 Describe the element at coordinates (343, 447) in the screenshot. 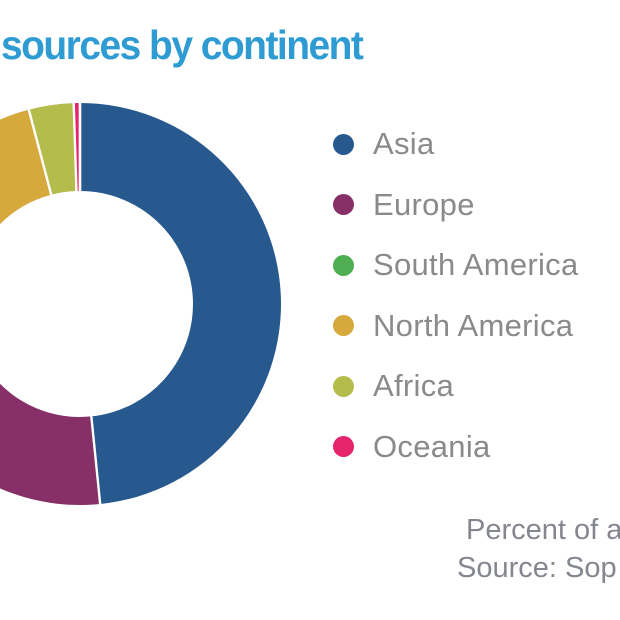

I see `legend-dot-oceania` at that location.